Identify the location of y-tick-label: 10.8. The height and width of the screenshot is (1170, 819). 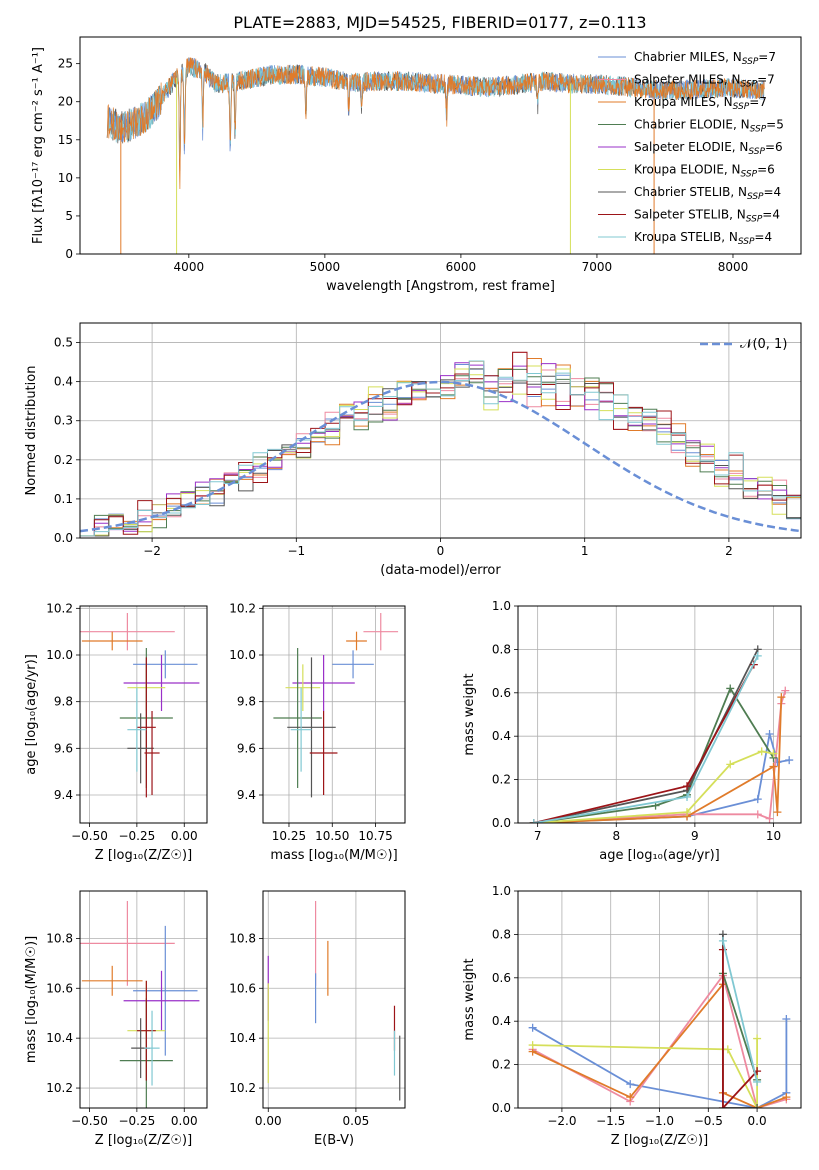
(242, 938).